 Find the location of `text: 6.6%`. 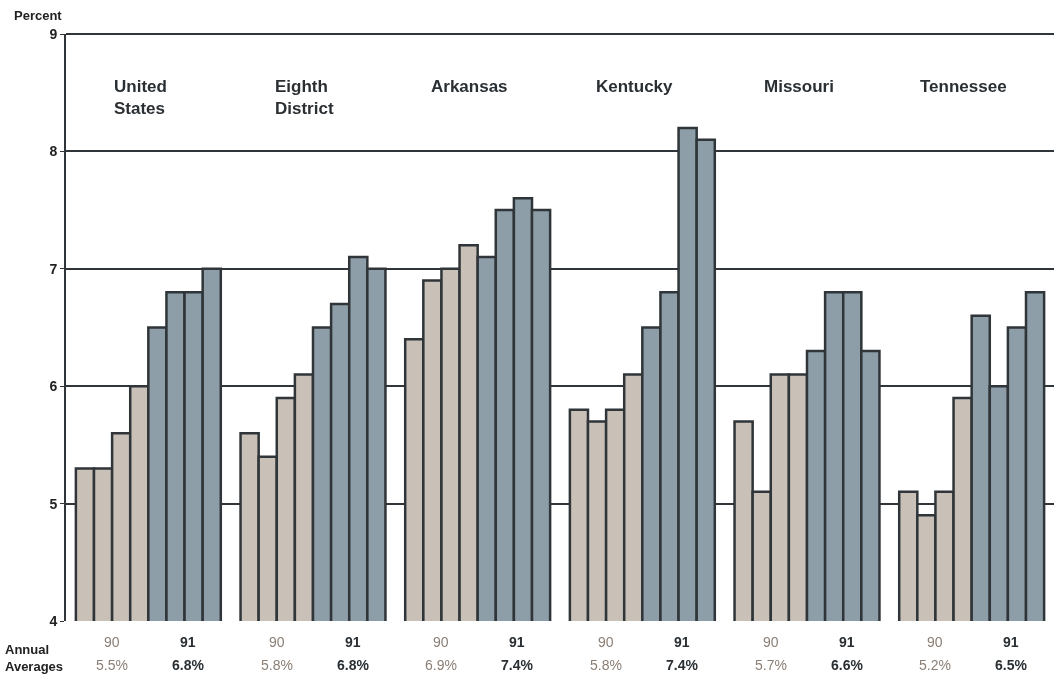

text: 6.6% is located at coordinates (847, 665).